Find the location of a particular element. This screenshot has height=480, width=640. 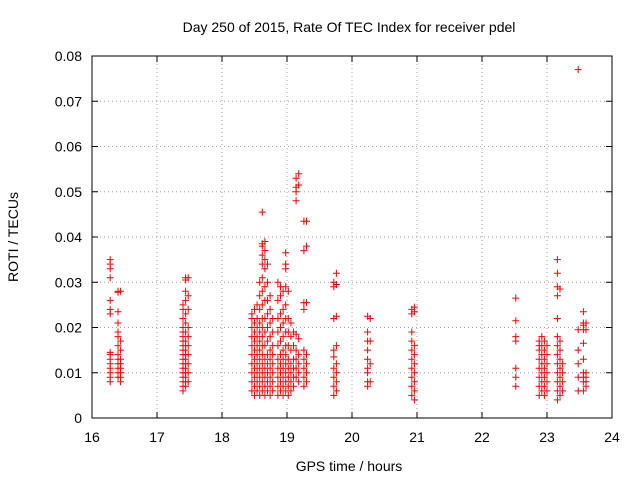

y-tick-label: 0.05 is located at coordinates (68, 192).